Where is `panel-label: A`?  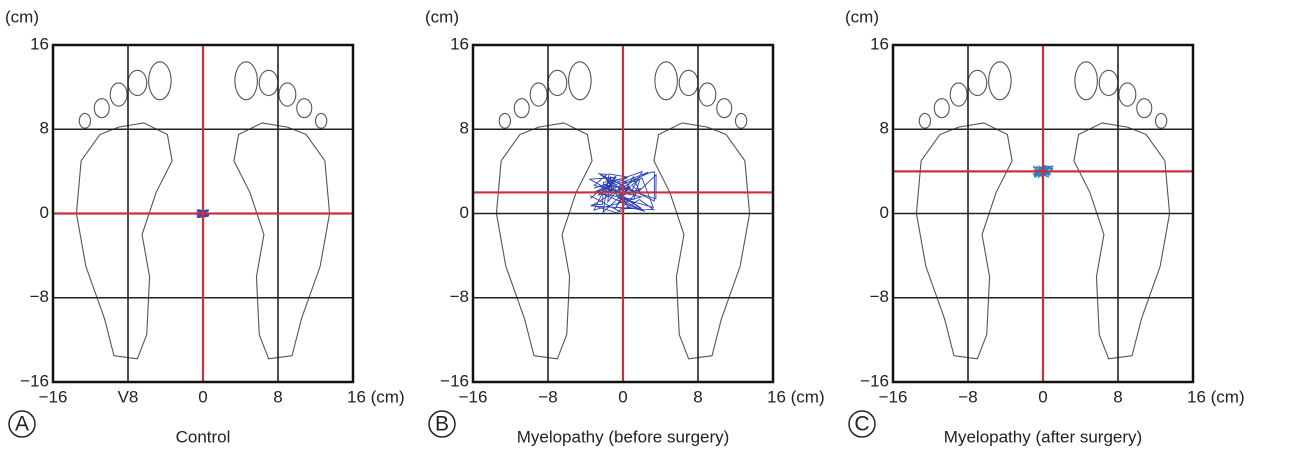 panel-label: A is located at coordinates (22, 424).